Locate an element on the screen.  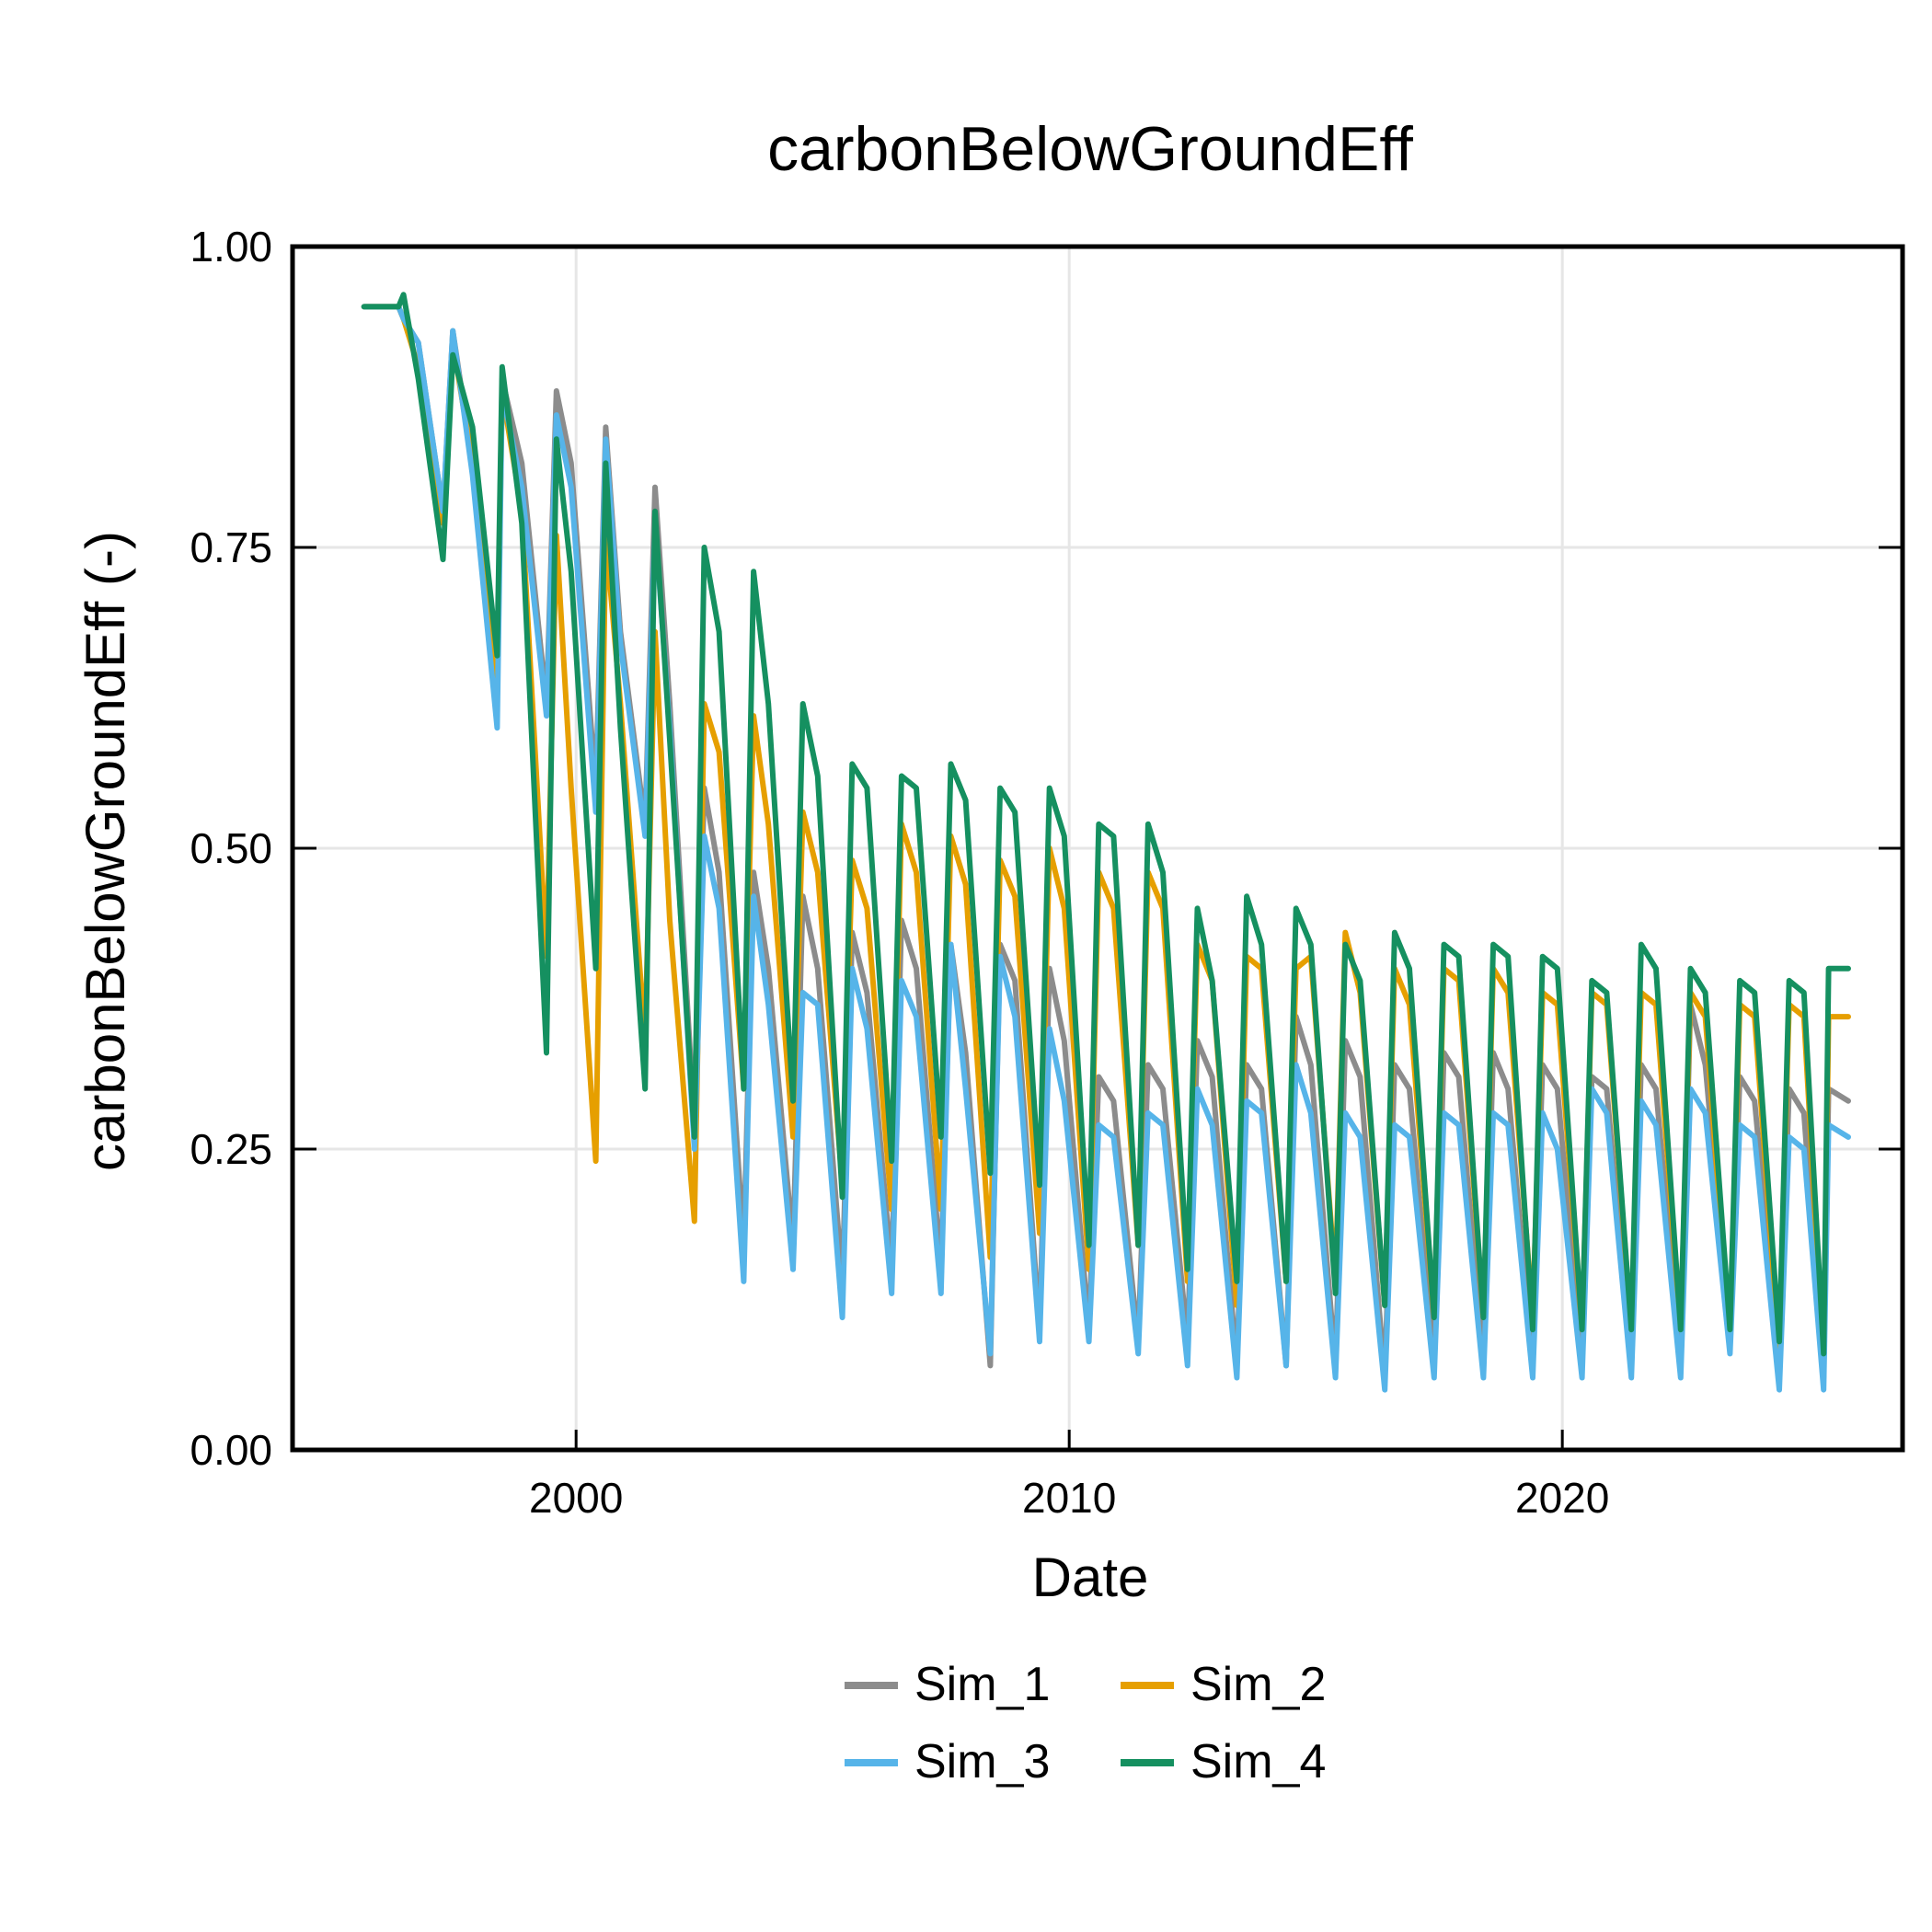
legend-label: Sim_4 is located at coordinates (1258, 1761).